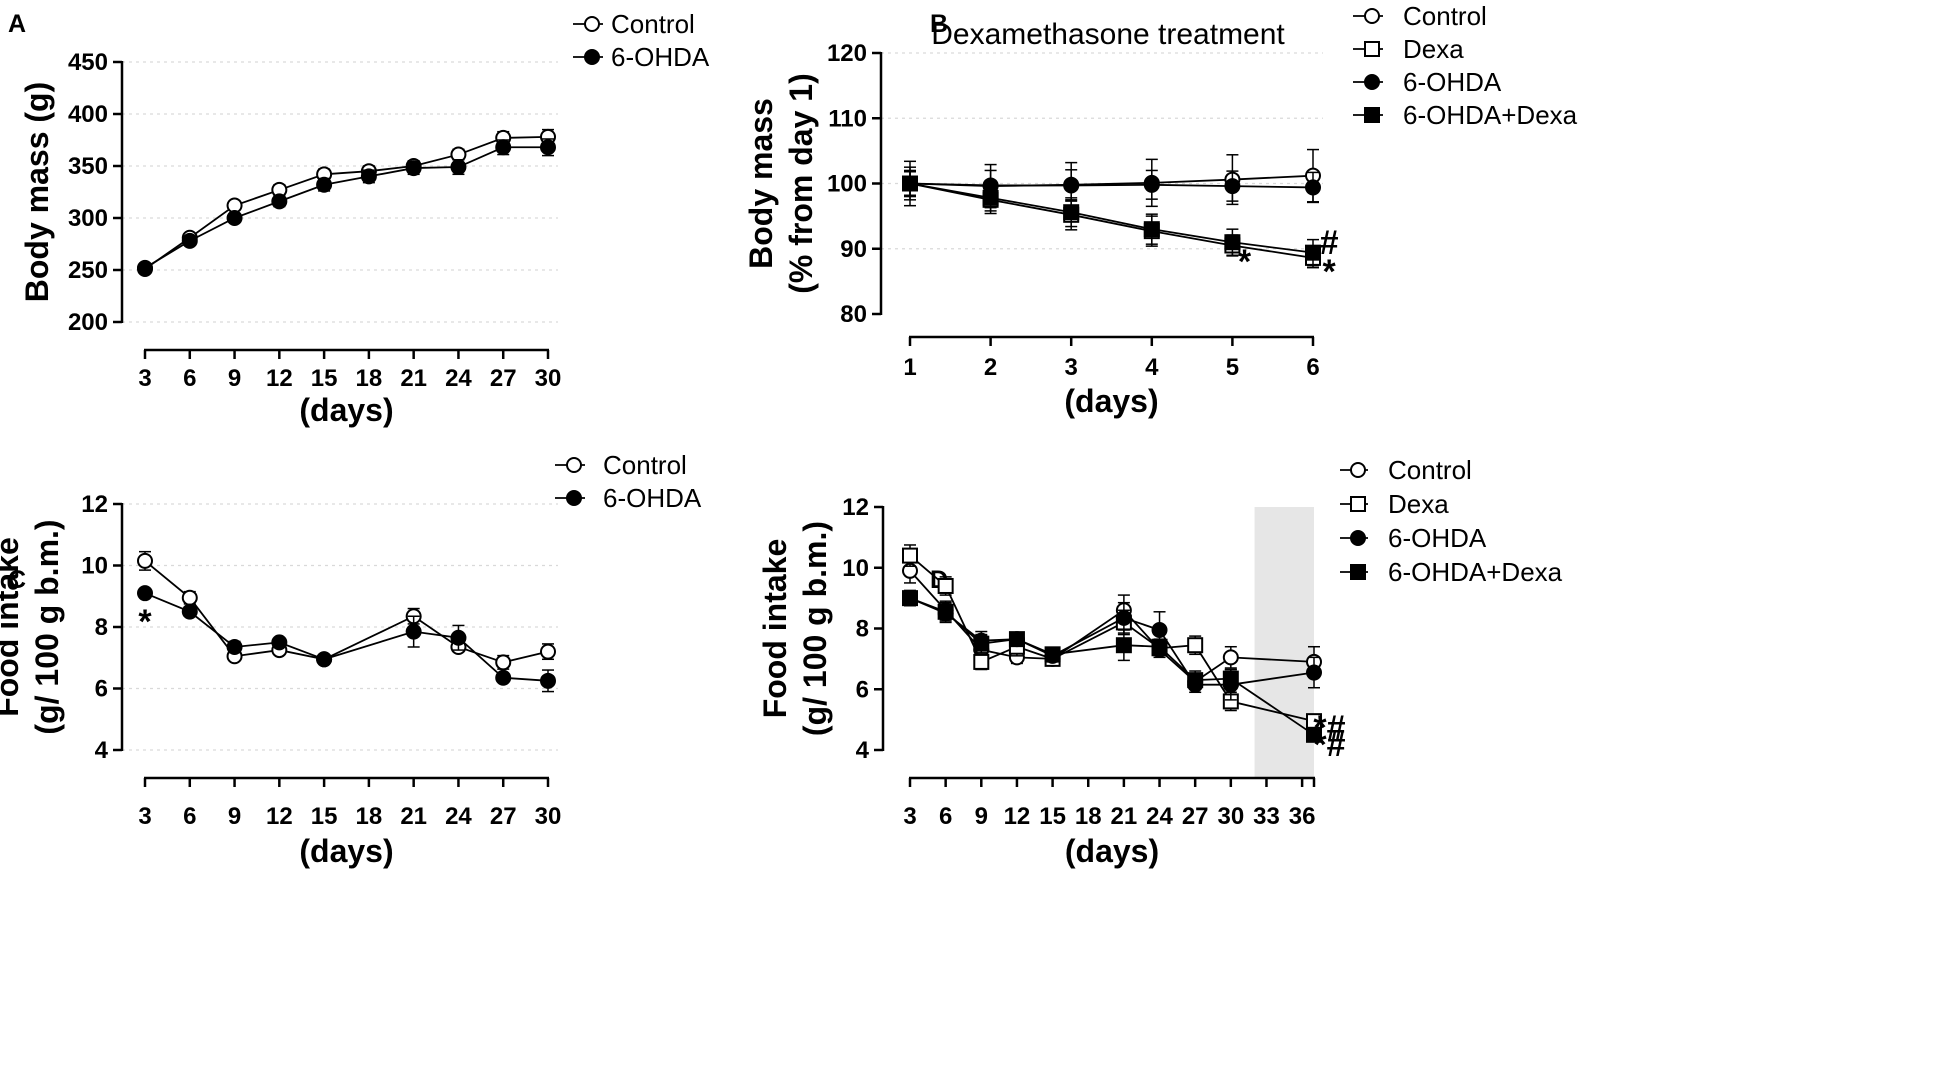  What do you see at coordinates (37, 192) in the screenshot?
I see `y-axis-title: Body mass (g)` at bounding box center [37, 192].